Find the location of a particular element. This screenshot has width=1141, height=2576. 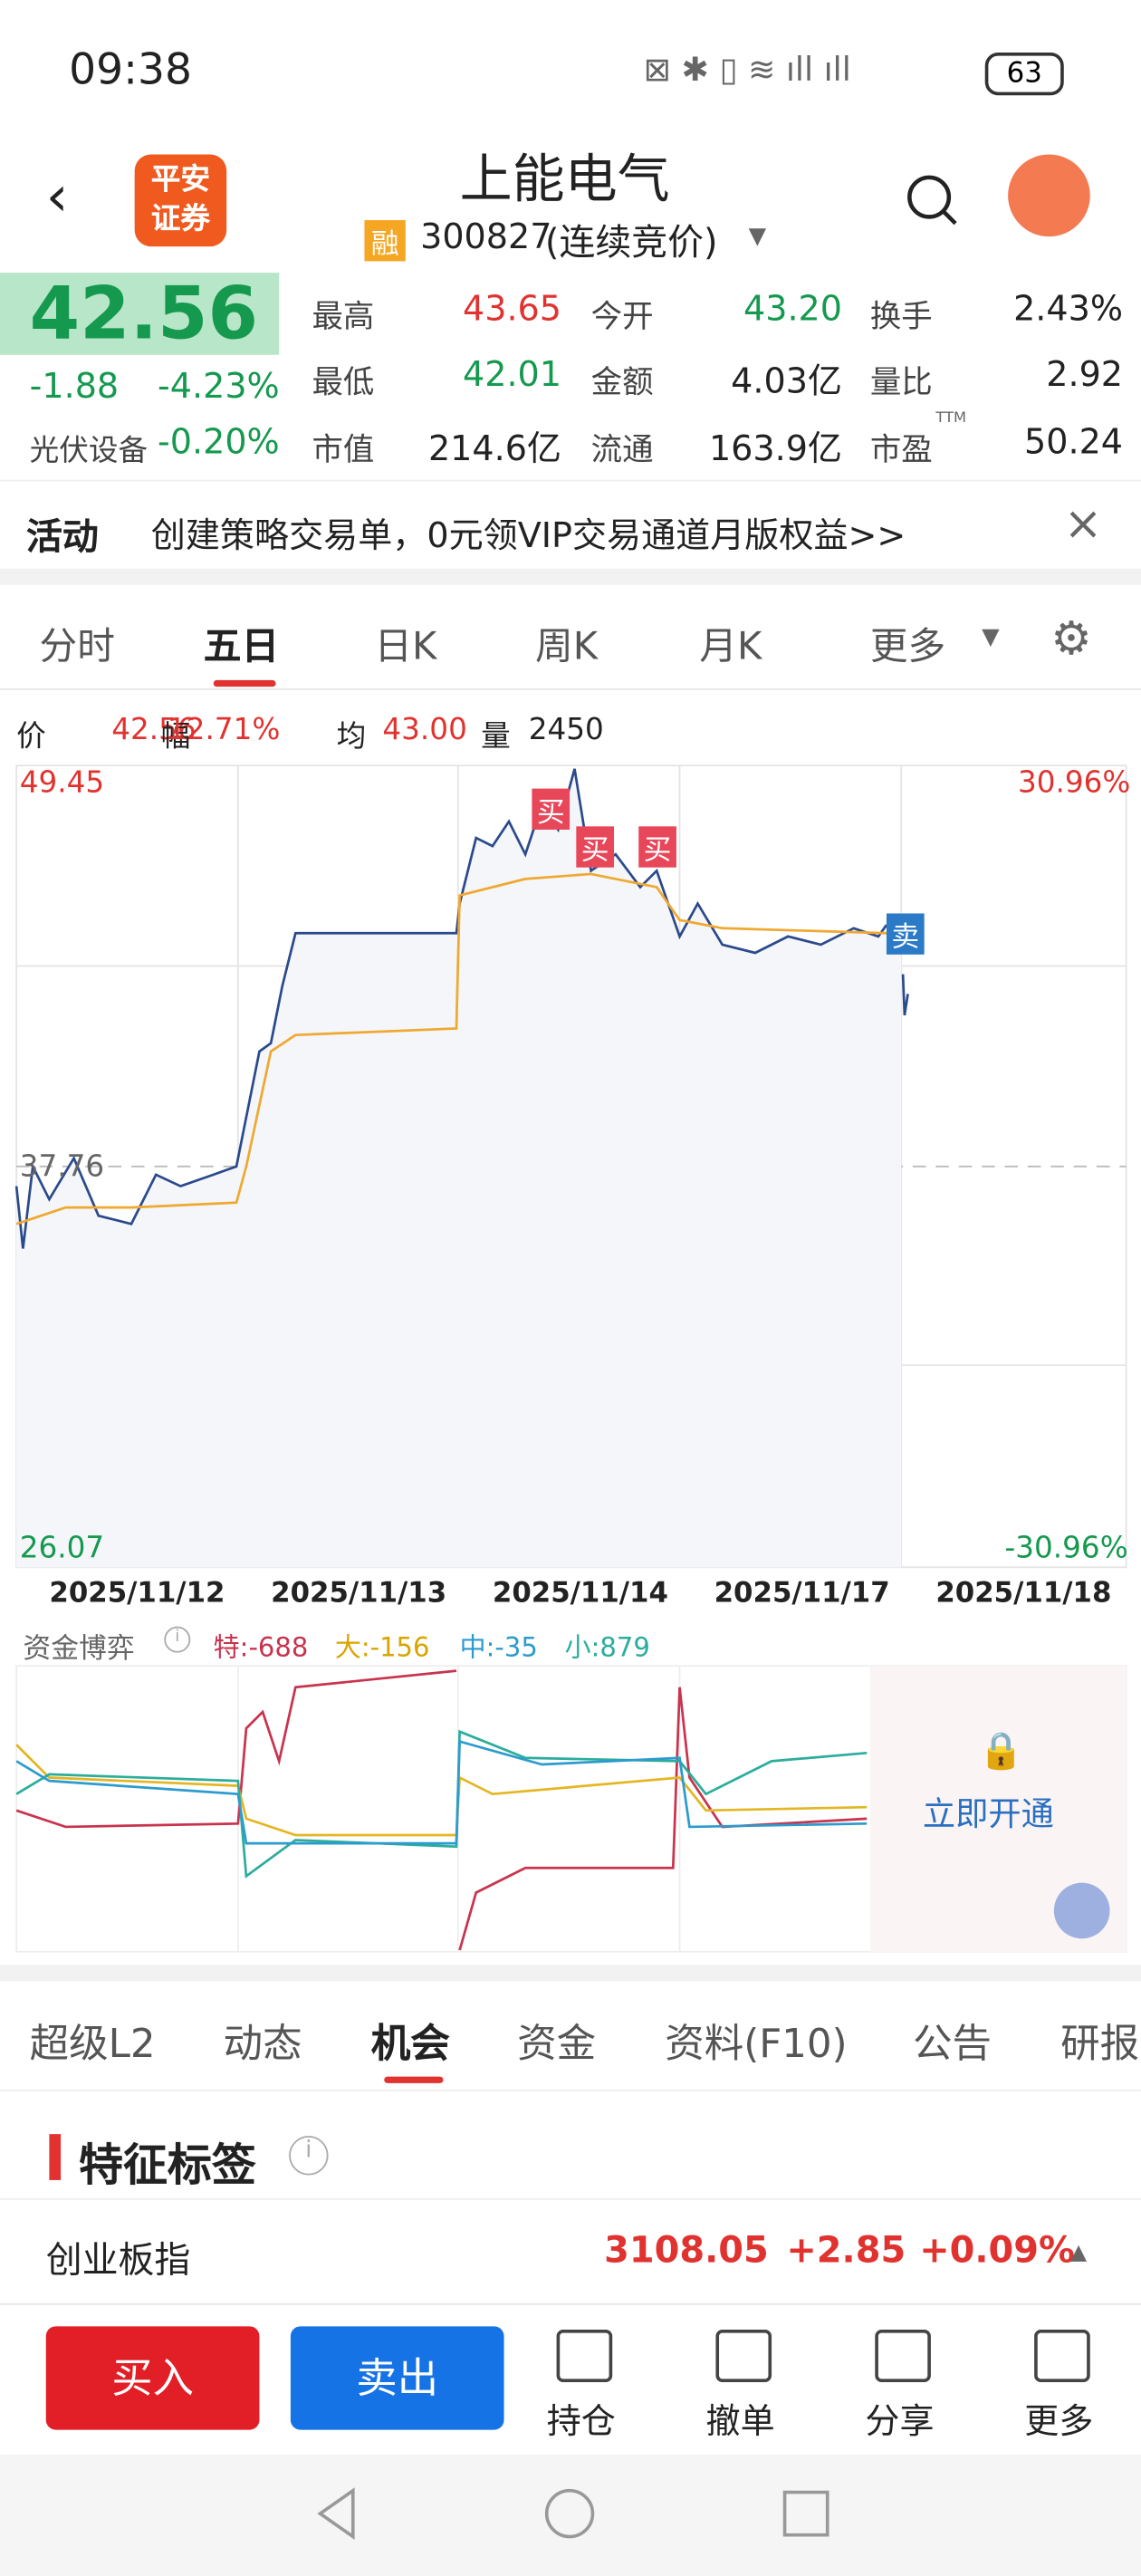

tab: 五日 is located at coordinates (241, 647).